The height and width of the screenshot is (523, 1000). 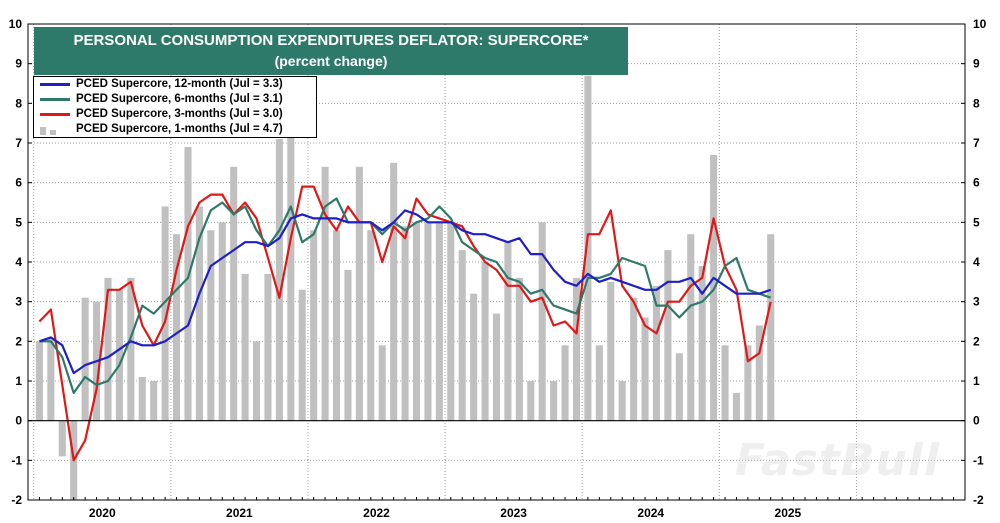 I want to click on x-tick-label-2022: 2022, so click(x=376, y=513).